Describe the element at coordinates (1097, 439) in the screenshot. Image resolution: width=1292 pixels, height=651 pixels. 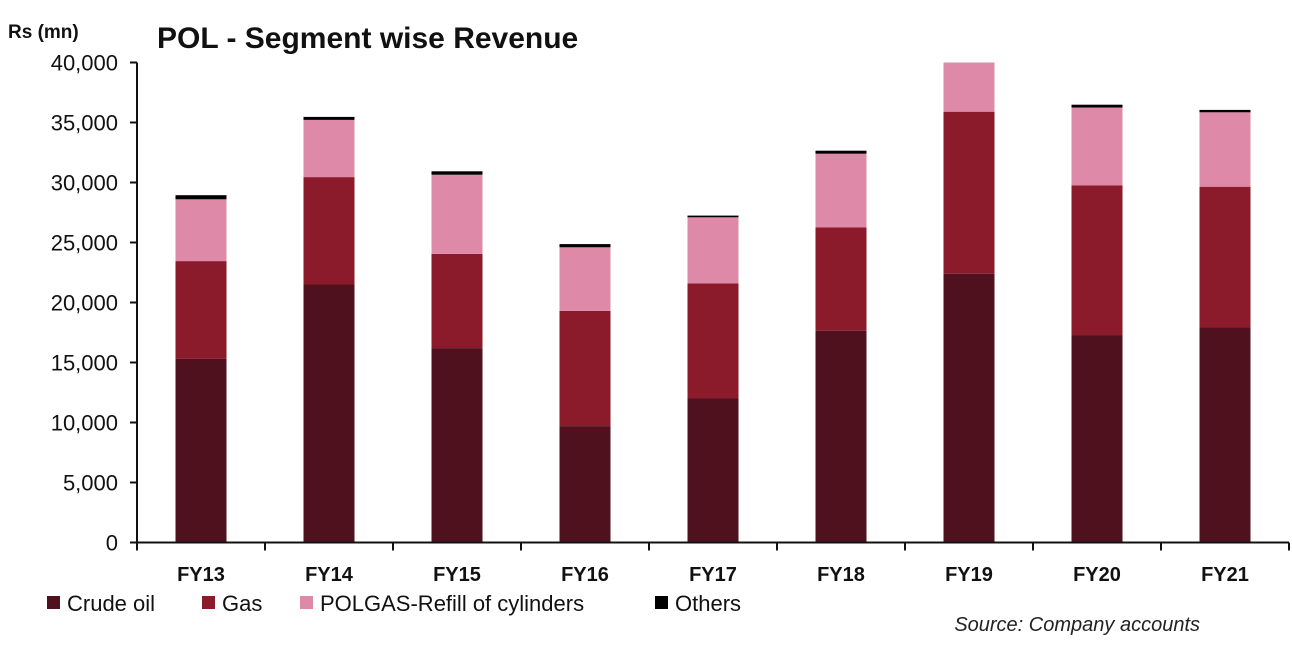
I see `bar-segment-crude-oil-fy20` at that location.